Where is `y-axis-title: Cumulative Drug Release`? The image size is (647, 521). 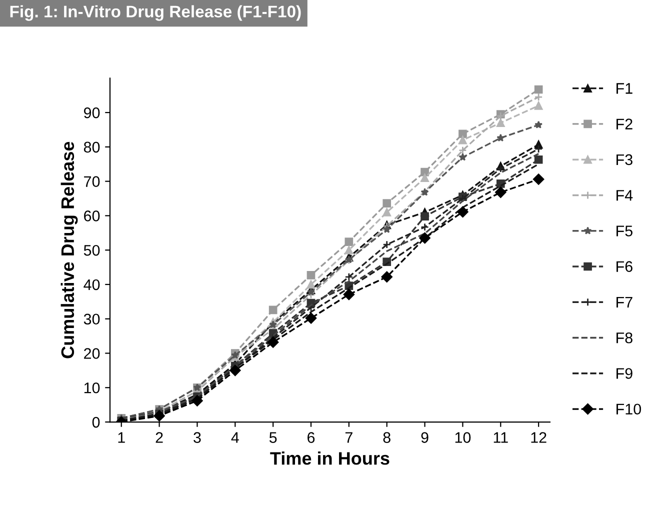
y-axis-title: Cumulative Drug Release is located at coordinates (69, 250).